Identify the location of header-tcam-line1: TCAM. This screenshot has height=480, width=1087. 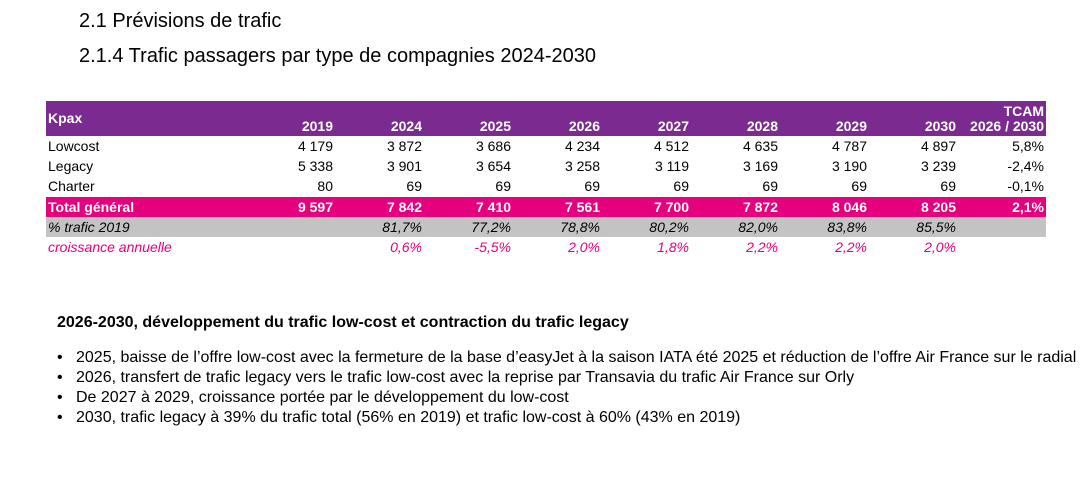
(1023, 111).